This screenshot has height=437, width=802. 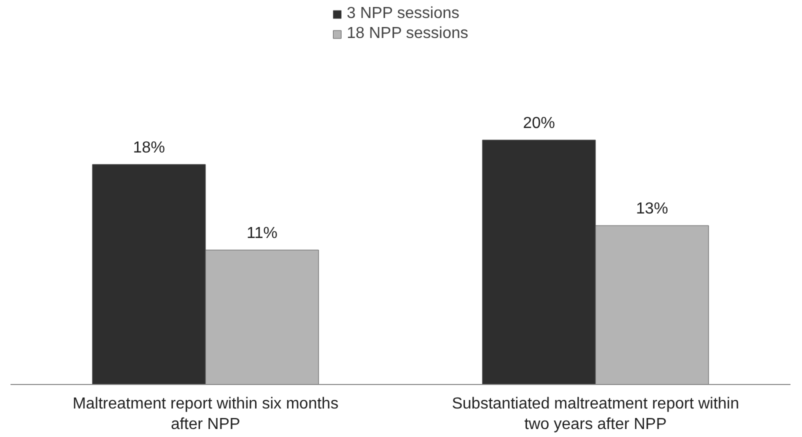 I want to click on data-label: 13%, so click(x=652, y=209).